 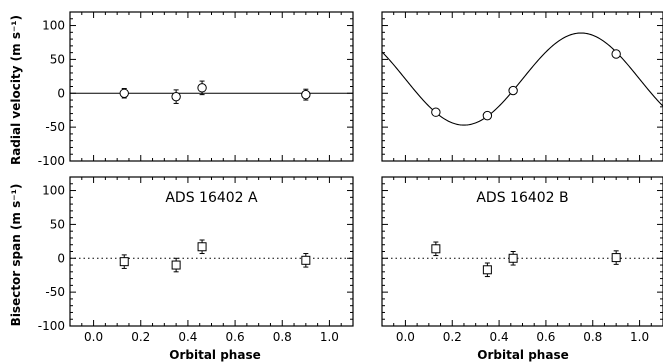 What do you see at coordinates (522, 198) in the screenshot?
I see `panel-title: ADS 16402 B` at bounding box center [522, 198].